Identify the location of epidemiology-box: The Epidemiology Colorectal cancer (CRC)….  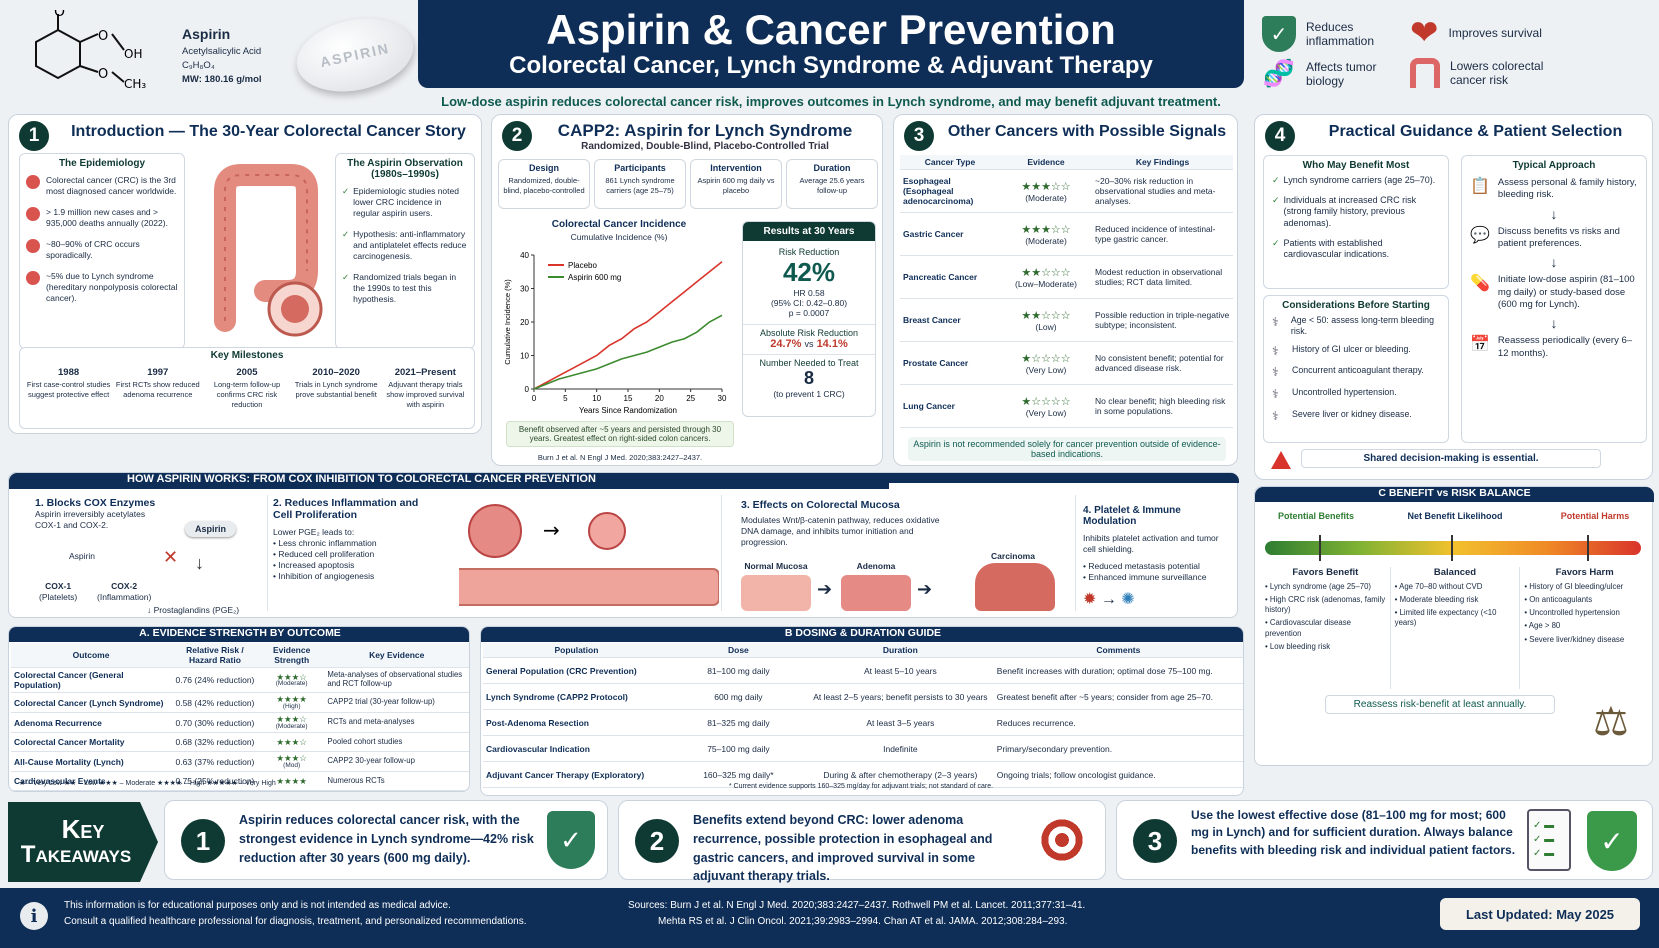
(102, 251).